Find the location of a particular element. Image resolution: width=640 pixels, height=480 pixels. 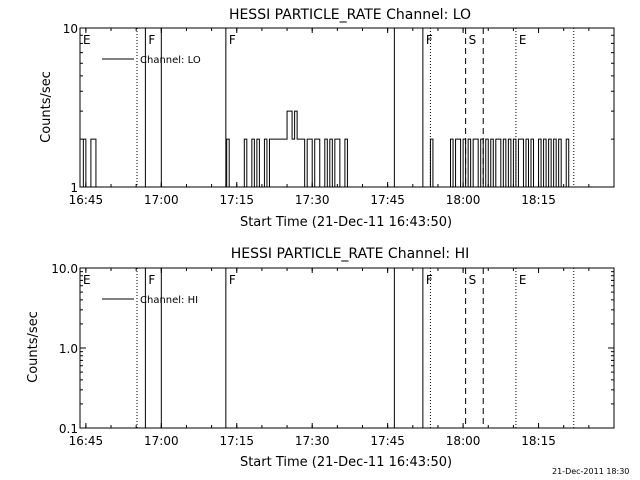

x-axis-label-hi: Start Time (21-Dec-11 16:43:50) is located at coordinates (346, 462).